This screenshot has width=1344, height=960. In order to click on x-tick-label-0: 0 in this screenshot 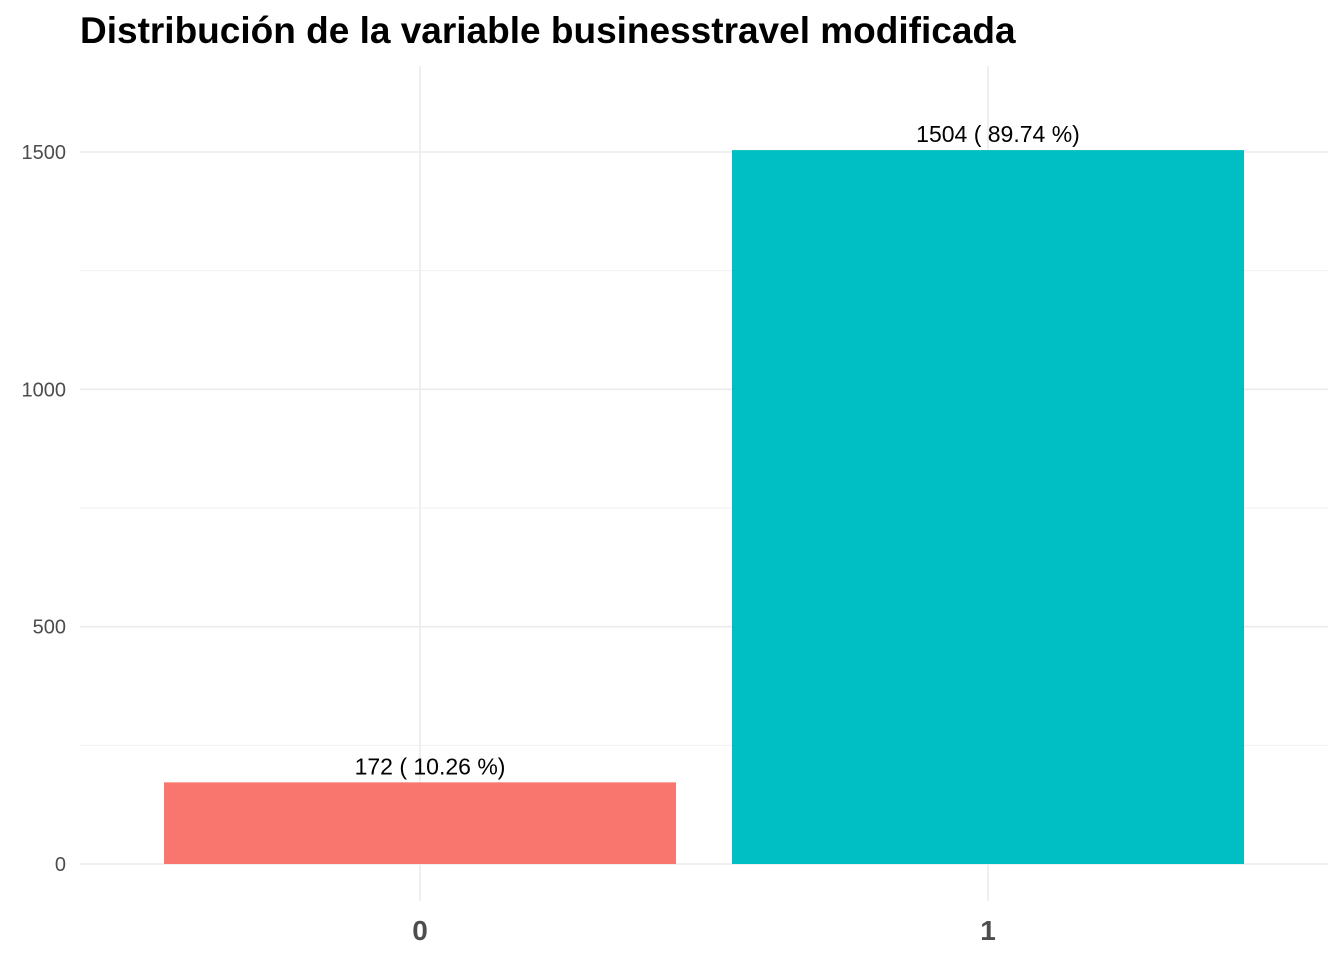, I will do `click(420, 930)`.